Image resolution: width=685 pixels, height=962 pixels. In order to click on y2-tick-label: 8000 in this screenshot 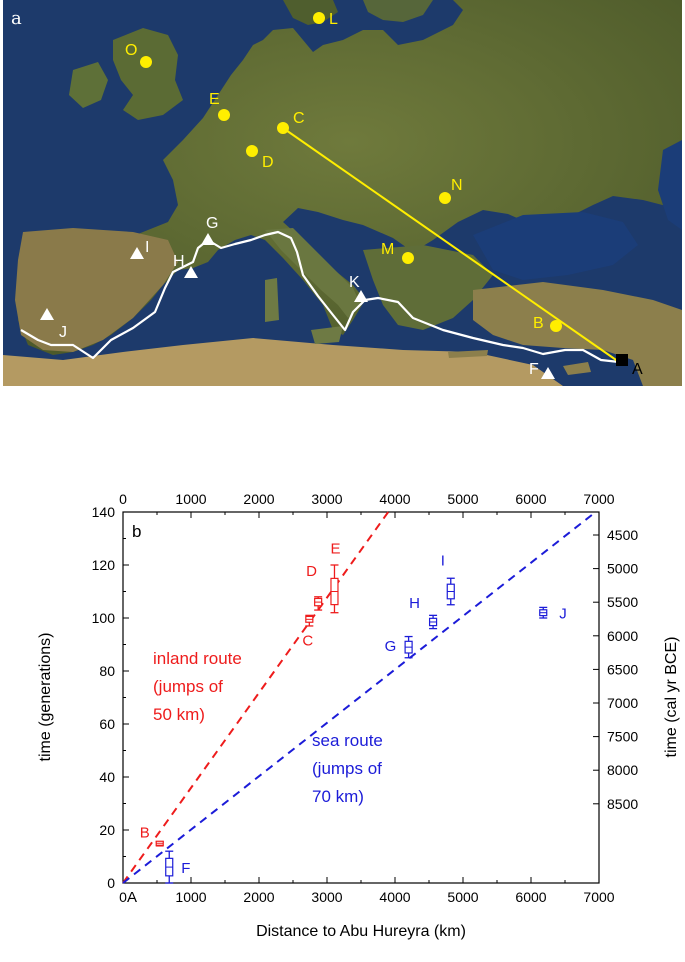, I will do `click(622, 770)`.